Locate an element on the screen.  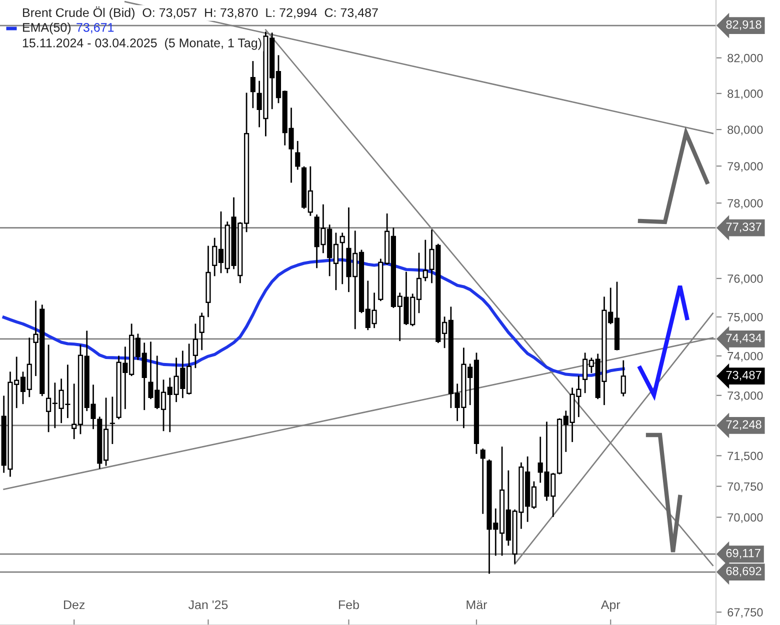
text: 15.11.2024 - 03.04.2025 (5 Monate, 1 Tag) is located at coordinates (142, 44).